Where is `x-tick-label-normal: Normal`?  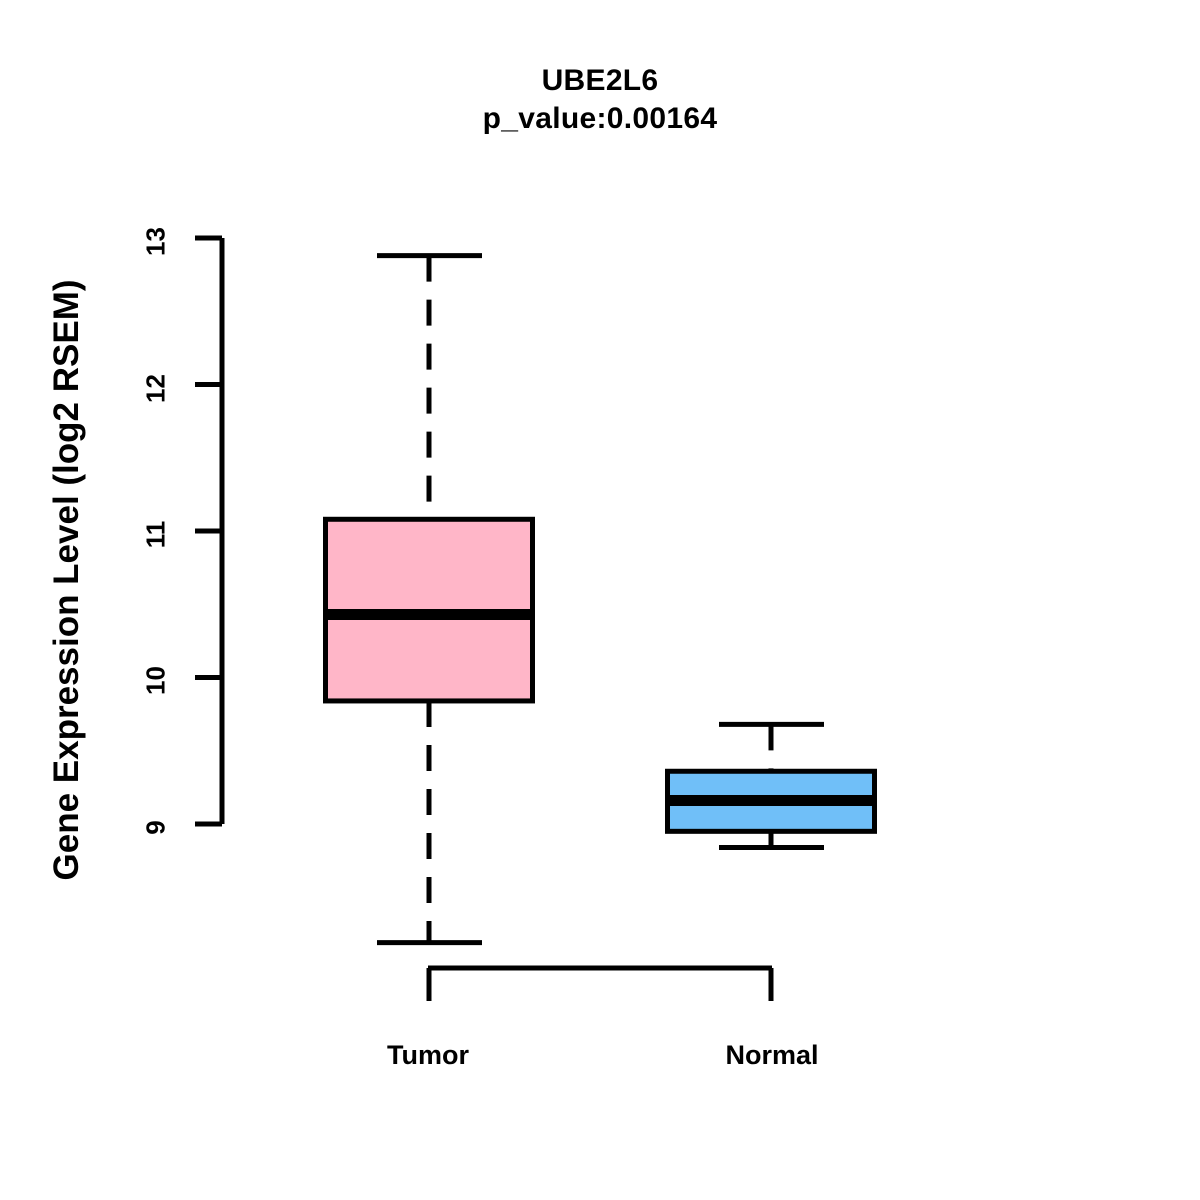 x-tick-label-normal: Normal is located at coordinates (772, 1055).